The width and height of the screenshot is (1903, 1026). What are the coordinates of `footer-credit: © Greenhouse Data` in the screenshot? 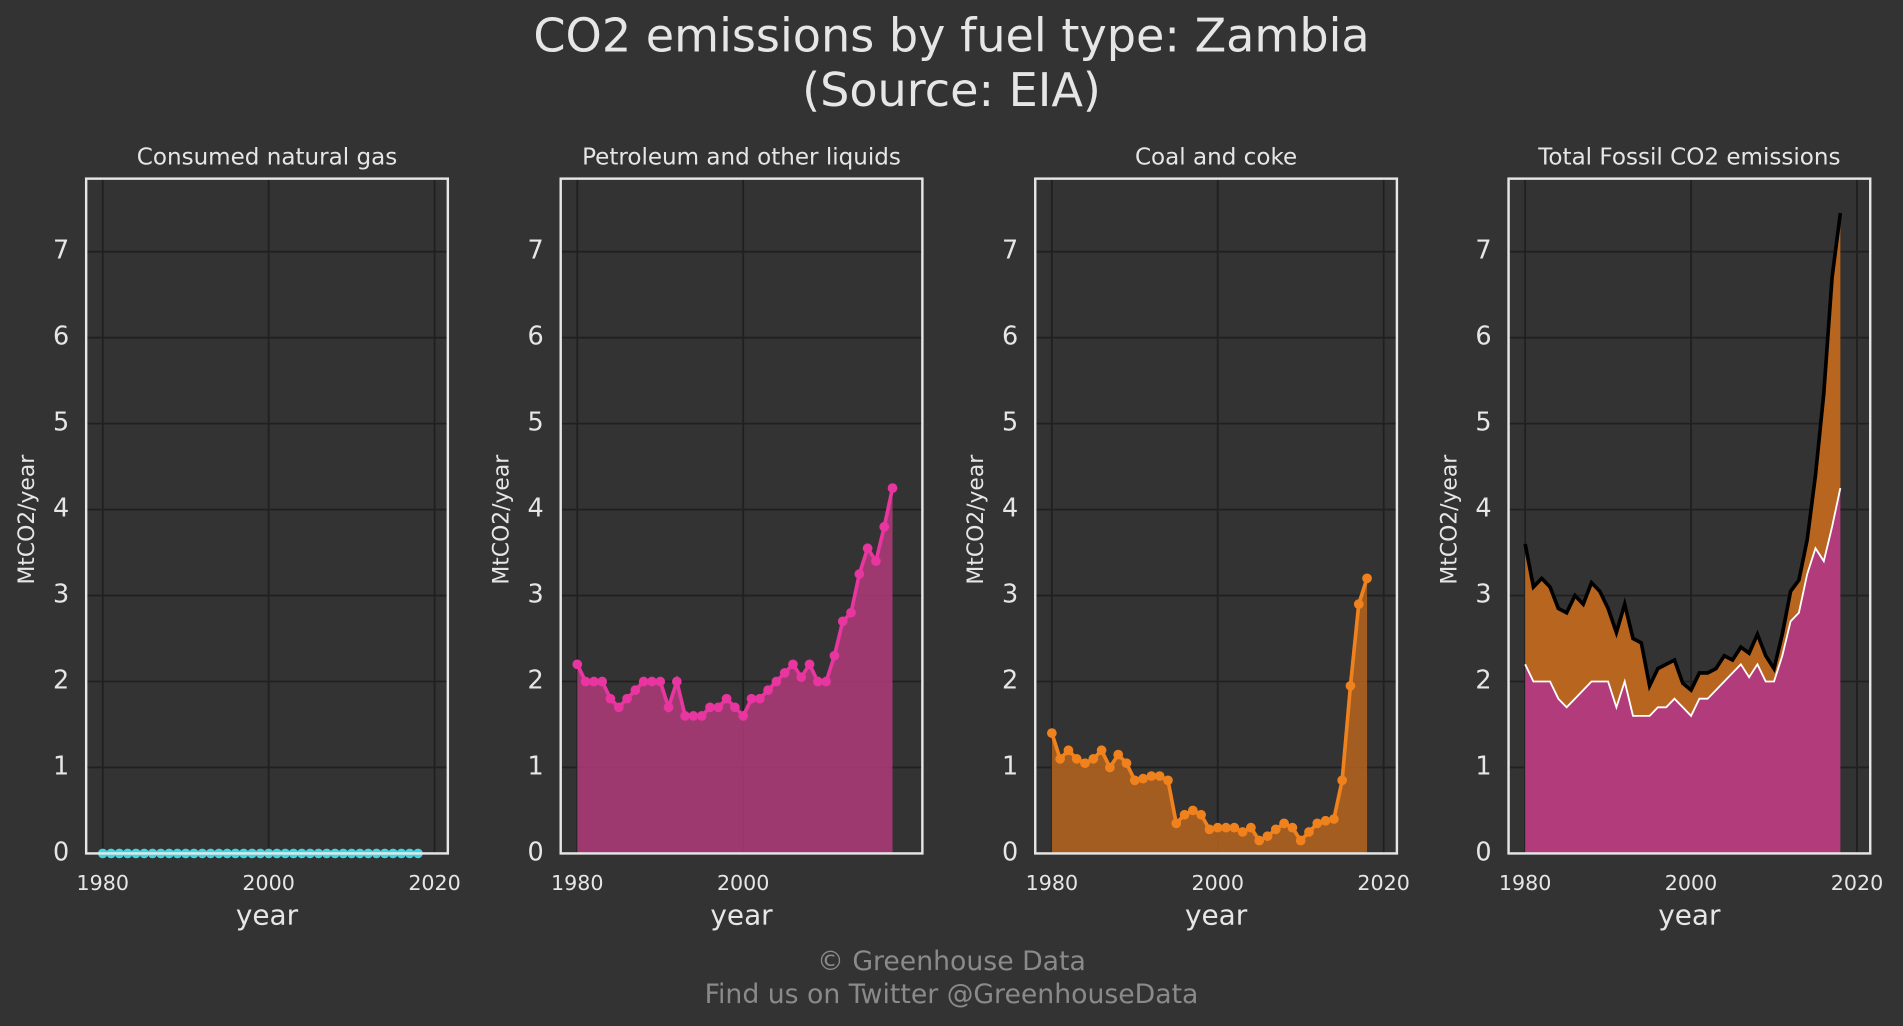 It's located at (951, 961).